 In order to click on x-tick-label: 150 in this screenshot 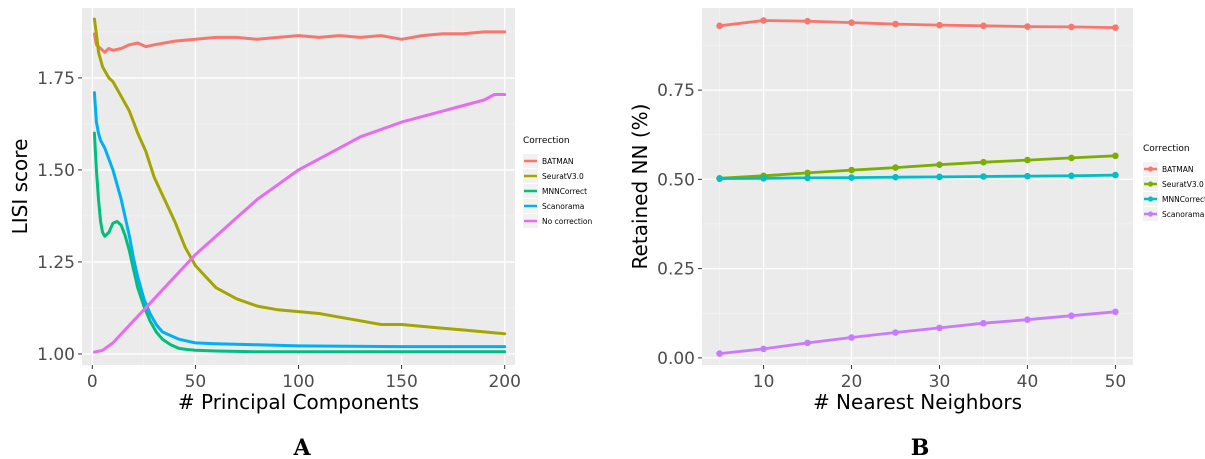, I will do `click(401, 382)`.